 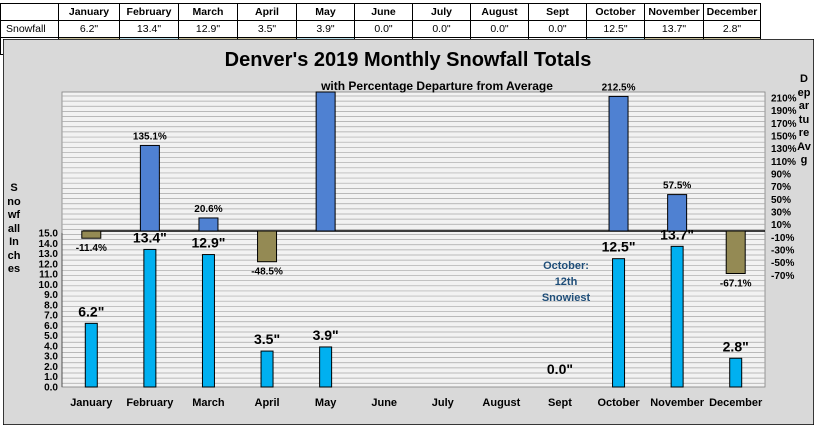 I want to click on table-cell: April, so click(x=267, y=12).